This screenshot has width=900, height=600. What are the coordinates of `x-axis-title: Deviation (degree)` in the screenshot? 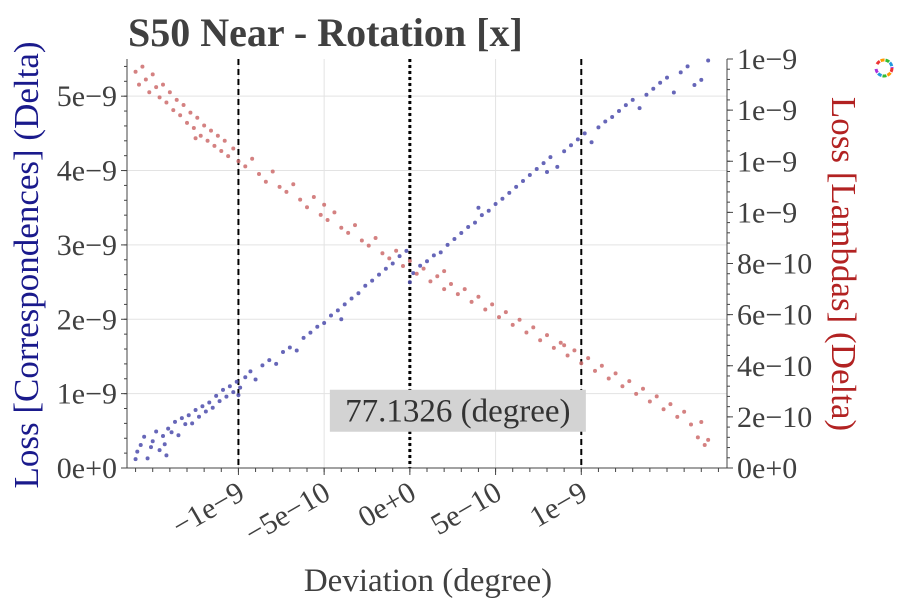 It's located at (428, 581).